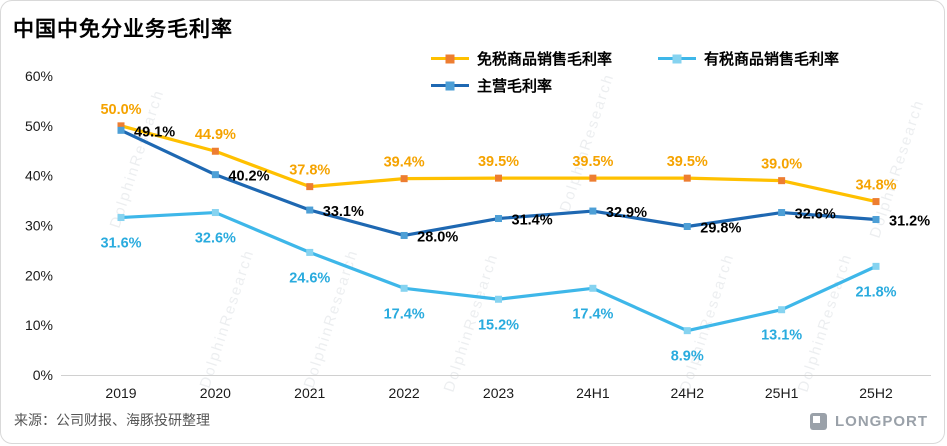 Image resolution: width=947 pixels, height=446 pixels. I want to click on main-value-label: 28.0%, so click(437, 237).